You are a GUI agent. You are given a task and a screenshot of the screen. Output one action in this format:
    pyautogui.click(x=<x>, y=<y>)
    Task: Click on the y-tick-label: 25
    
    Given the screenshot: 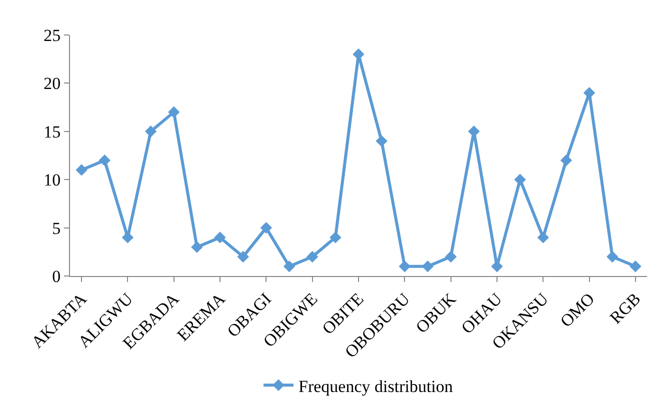 What is the action you would take?
    pyautogui.click(x=52, y=35)
    